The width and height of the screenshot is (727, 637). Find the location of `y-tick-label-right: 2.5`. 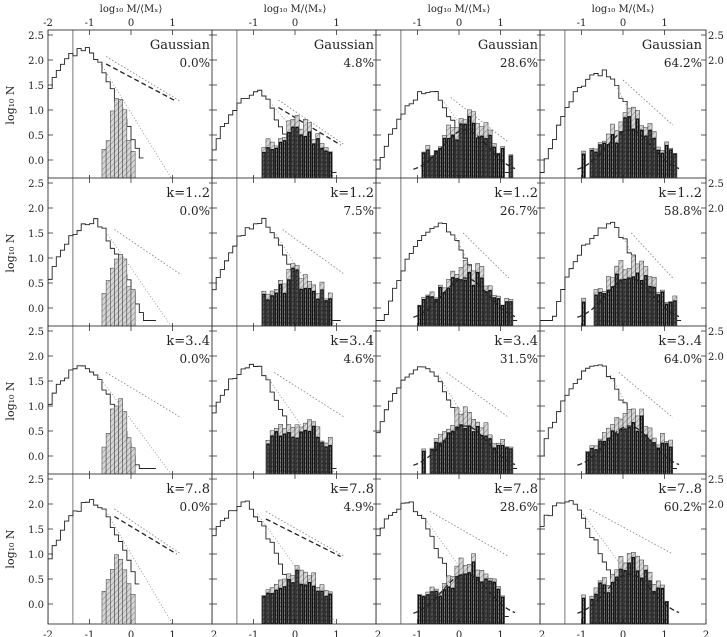

y-tick-label-right: 2.5 is located at coordinates (716, 36).